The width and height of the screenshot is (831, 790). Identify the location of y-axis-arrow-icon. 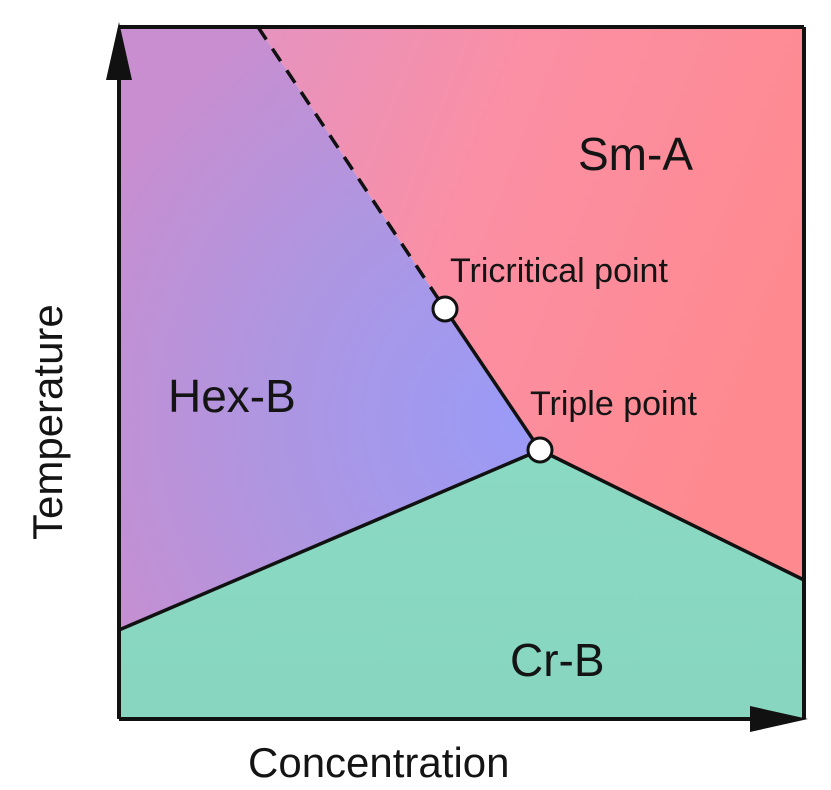
(119, 51).